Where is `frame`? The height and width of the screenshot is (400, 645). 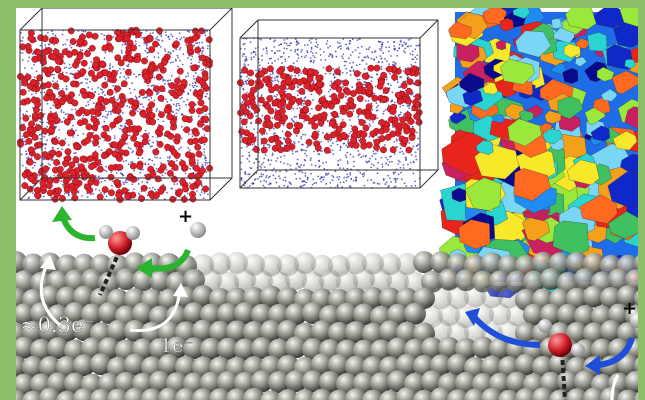
frame is located at coordinates (8, 200).